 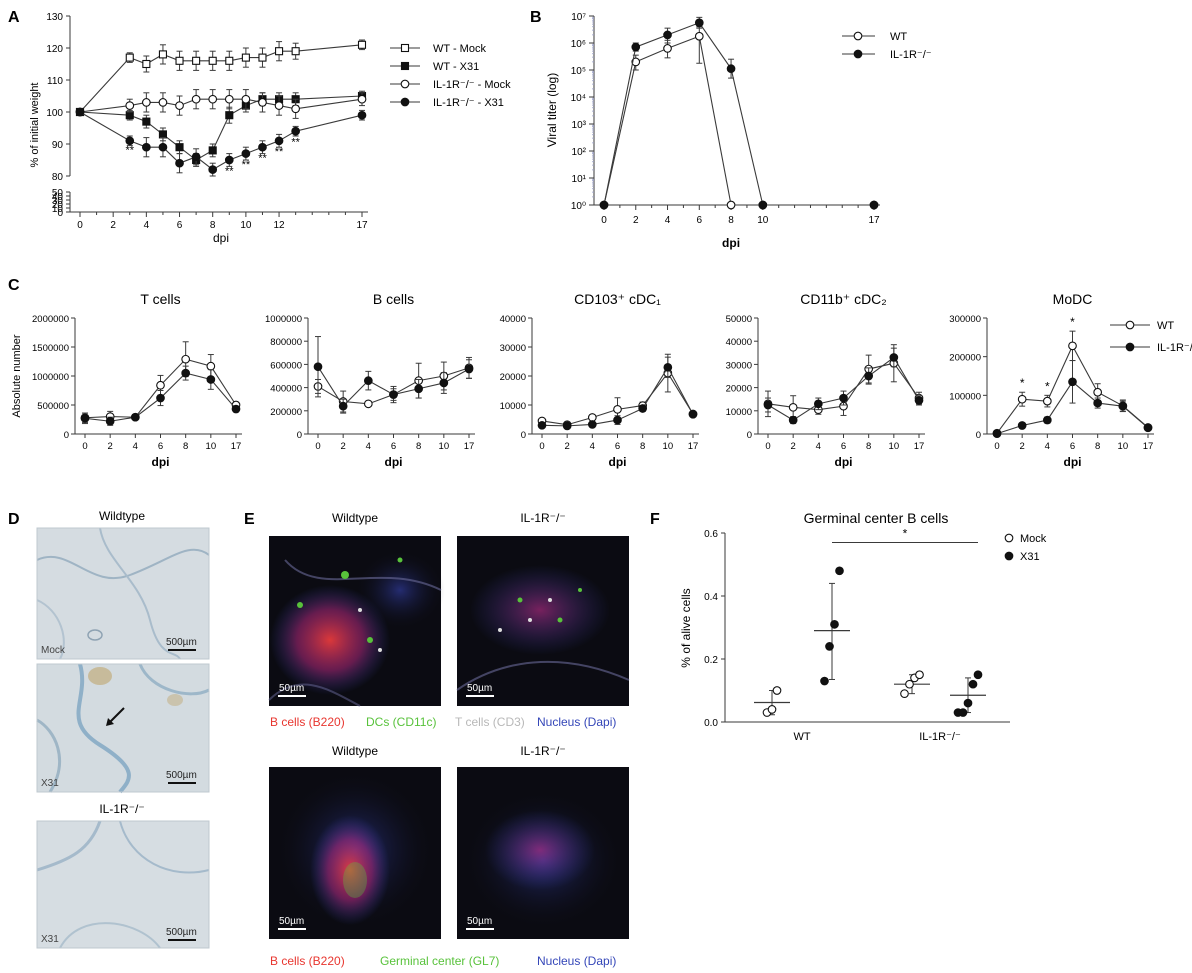 What do you see at coordinates (711, 723) in the screenshot?
I see `f-ytick-label: 0.0` at bounding box center [711, 723].